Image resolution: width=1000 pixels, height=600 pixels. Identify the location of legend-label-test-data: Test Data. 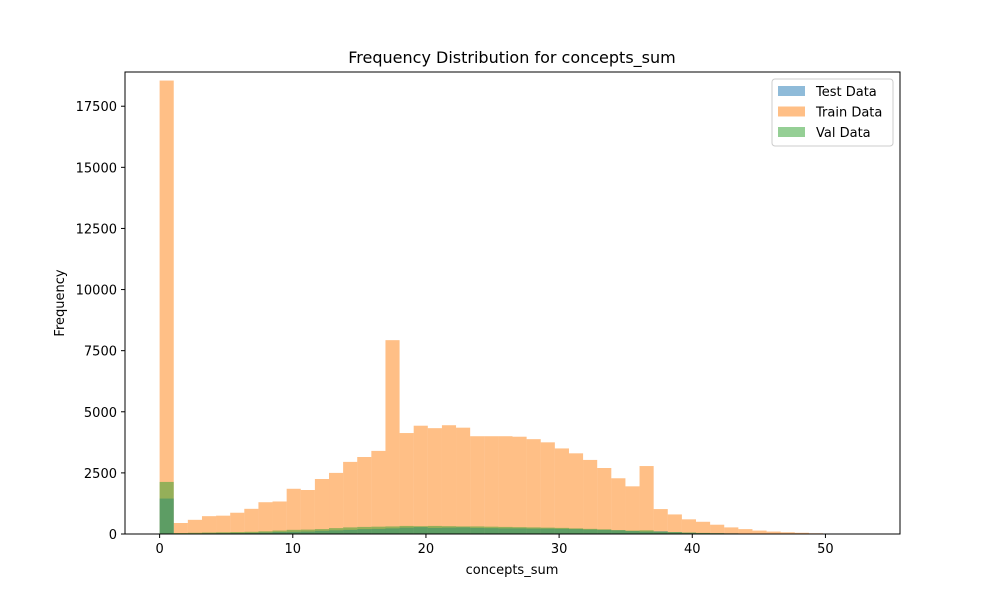
(846, 92).